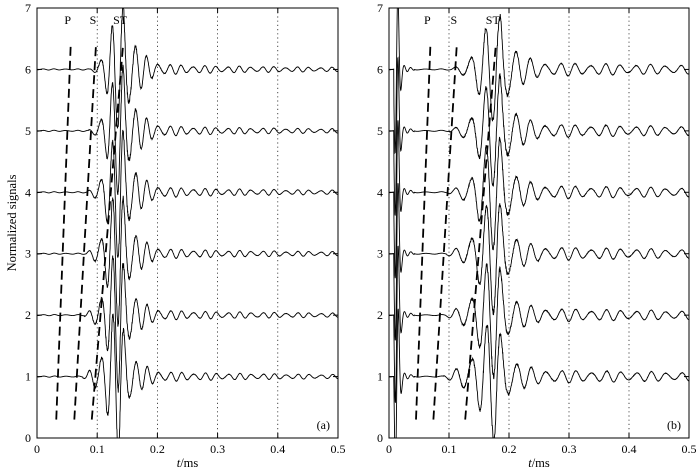 The width and height of the screenshot is (700, 469). What do you see at coordinates (12, 222) in the screenshot?
I see `y-axis-title: Normalized signals` at bounding box center [12, 222].